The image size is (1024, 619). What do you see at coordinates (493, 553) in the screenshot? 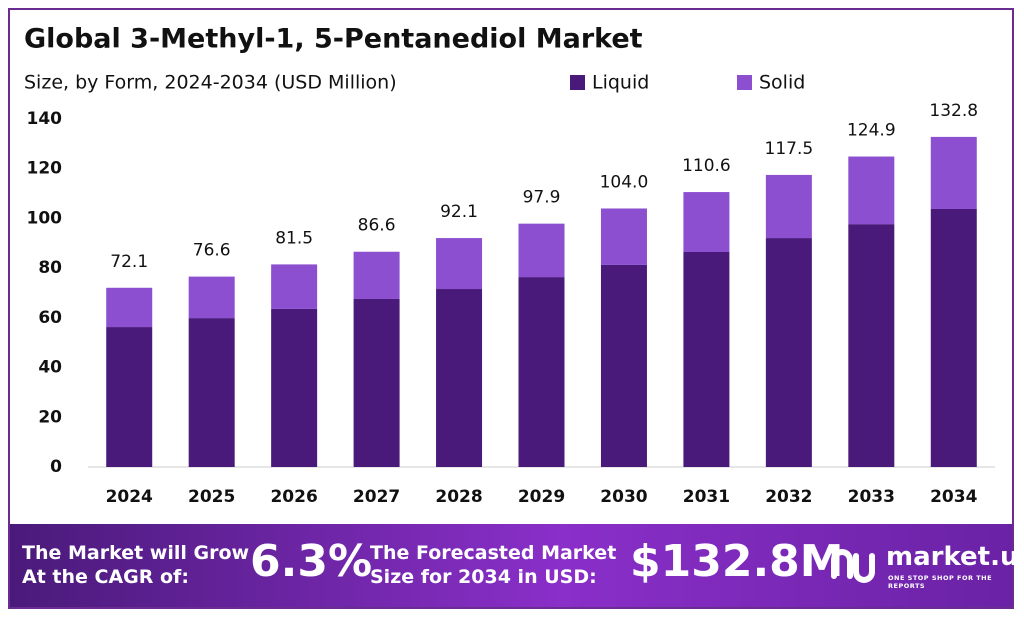
I see `forecast-line: The Forecasted Market` at bounding box center [493, 553].